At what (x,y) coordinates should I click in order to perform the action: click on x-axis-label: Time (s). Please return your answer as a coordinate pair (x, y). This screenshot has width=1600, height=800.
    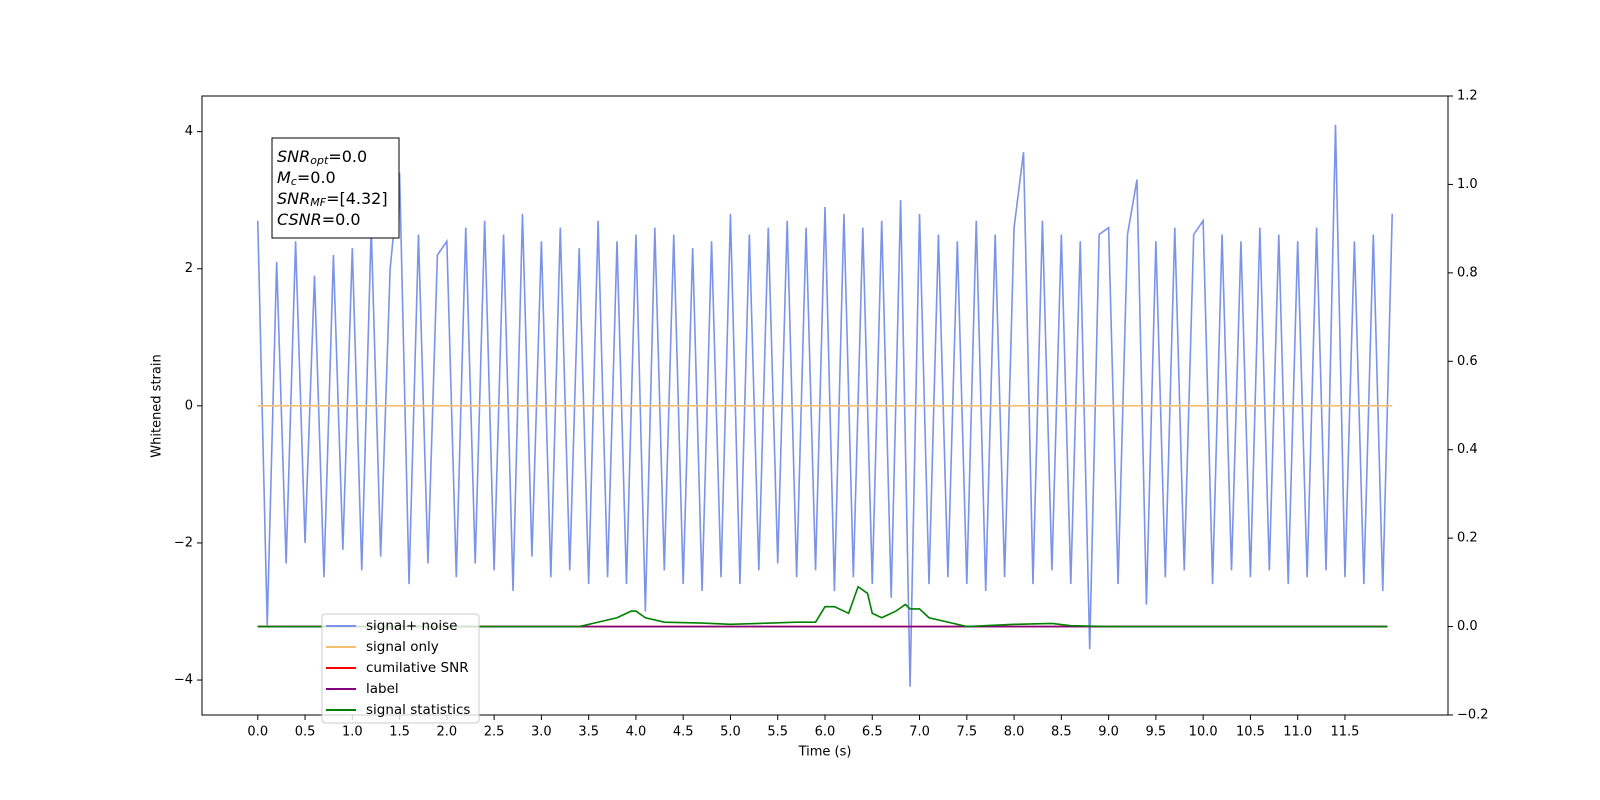
    Looking at the image, I should click on (825, 752).